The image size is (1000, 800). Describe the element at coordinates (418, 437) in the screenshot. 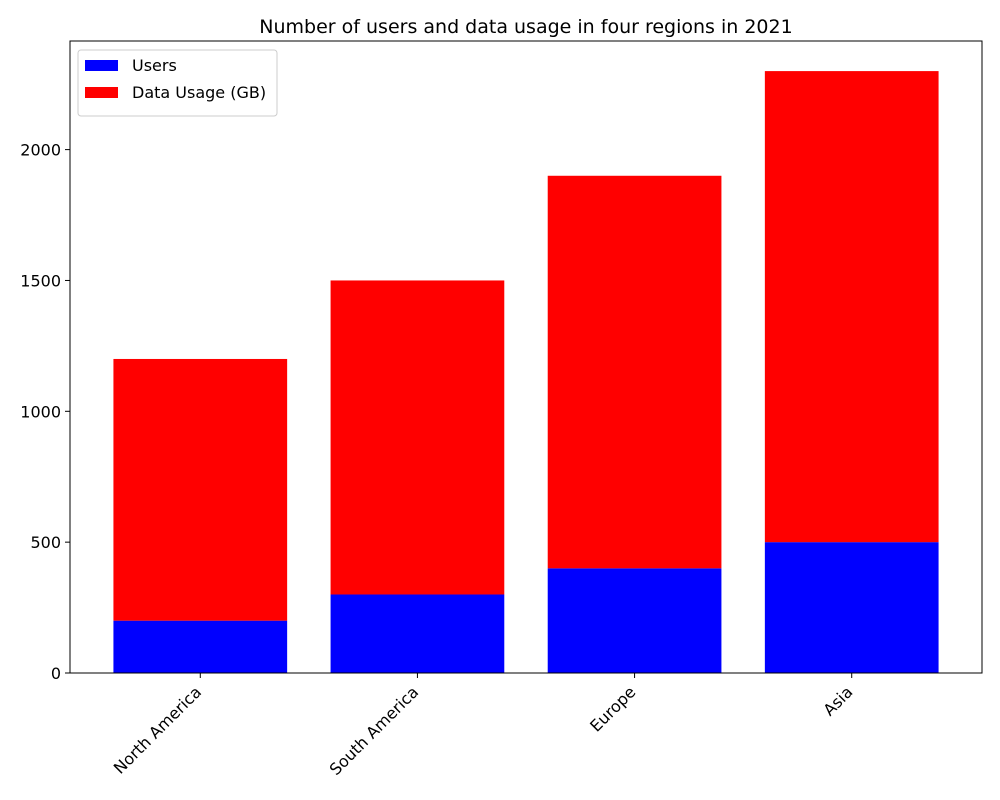

I see `bar-data-usage-gb-south-america` at that location.